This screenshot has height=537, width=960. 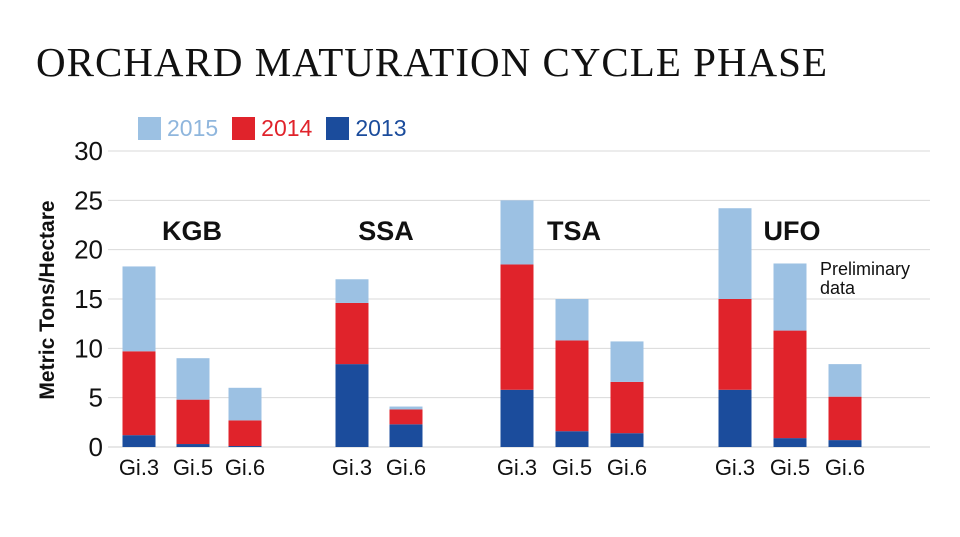 I want to click on legend-swatch-2015, so click(x=149, y=128).